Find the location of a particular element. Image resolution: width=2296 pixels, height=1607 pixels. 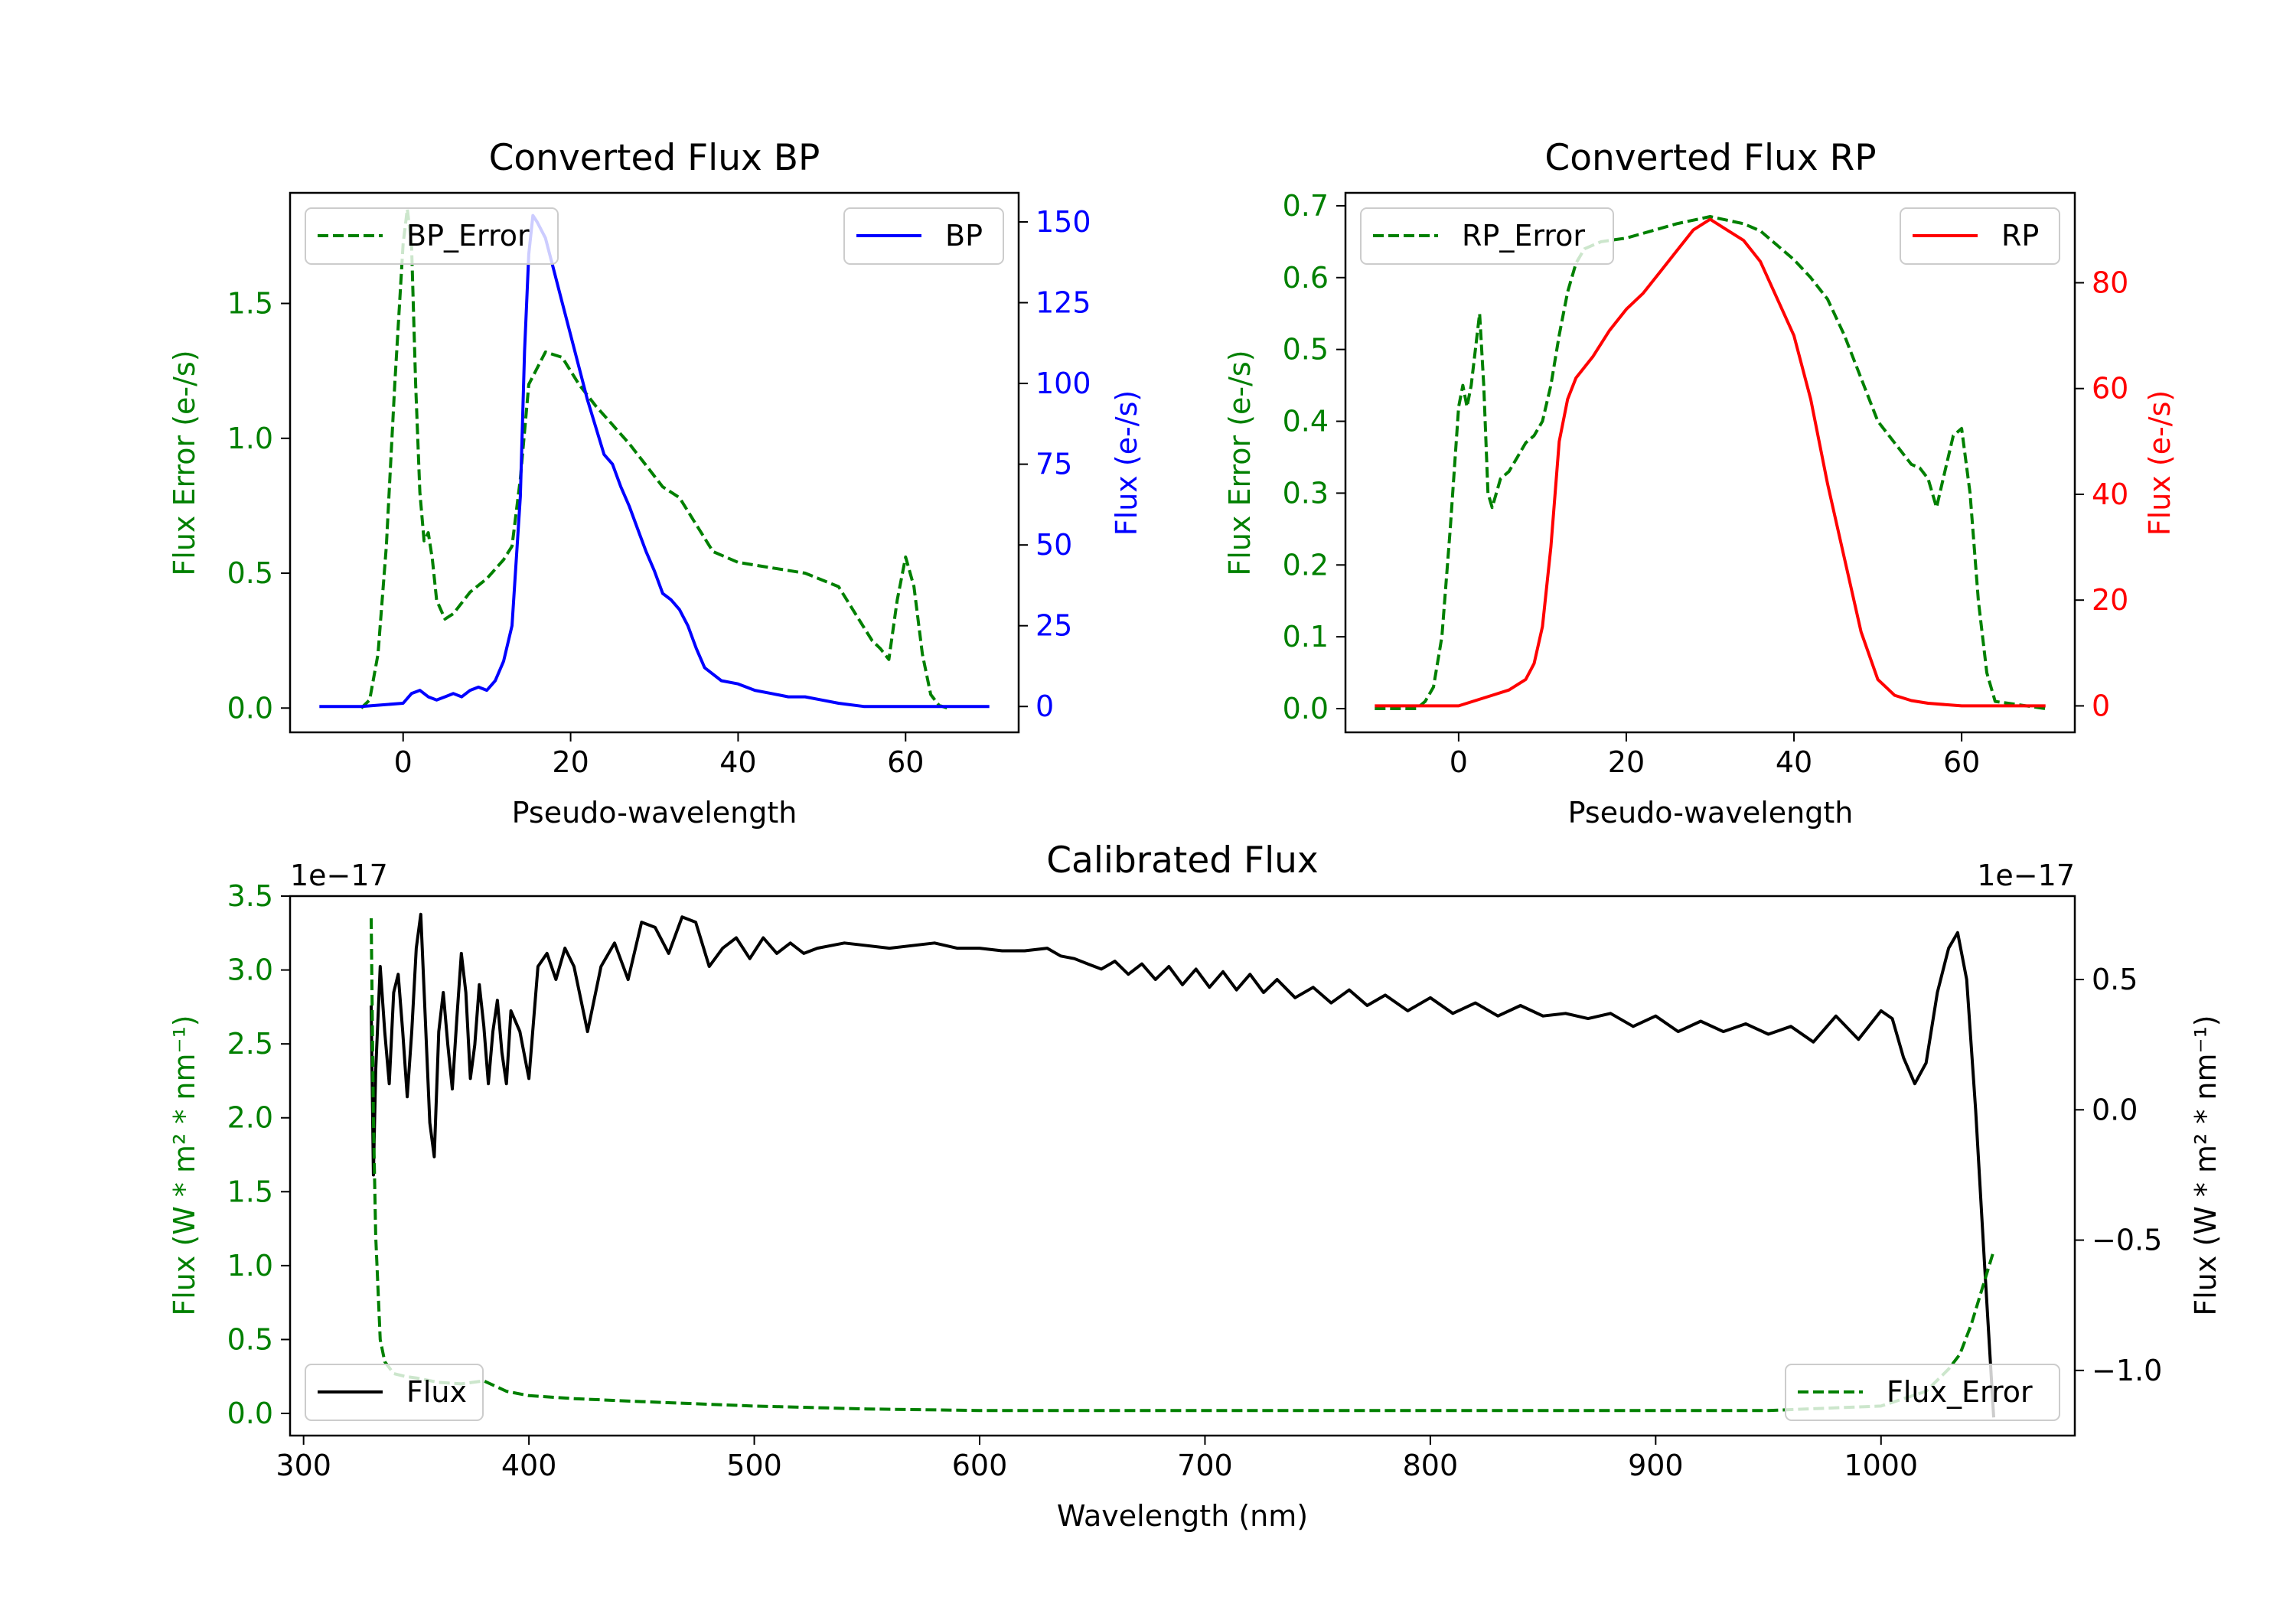

rp-y-left-tick-label: 0.3 is located at coordinates (1306, 493).